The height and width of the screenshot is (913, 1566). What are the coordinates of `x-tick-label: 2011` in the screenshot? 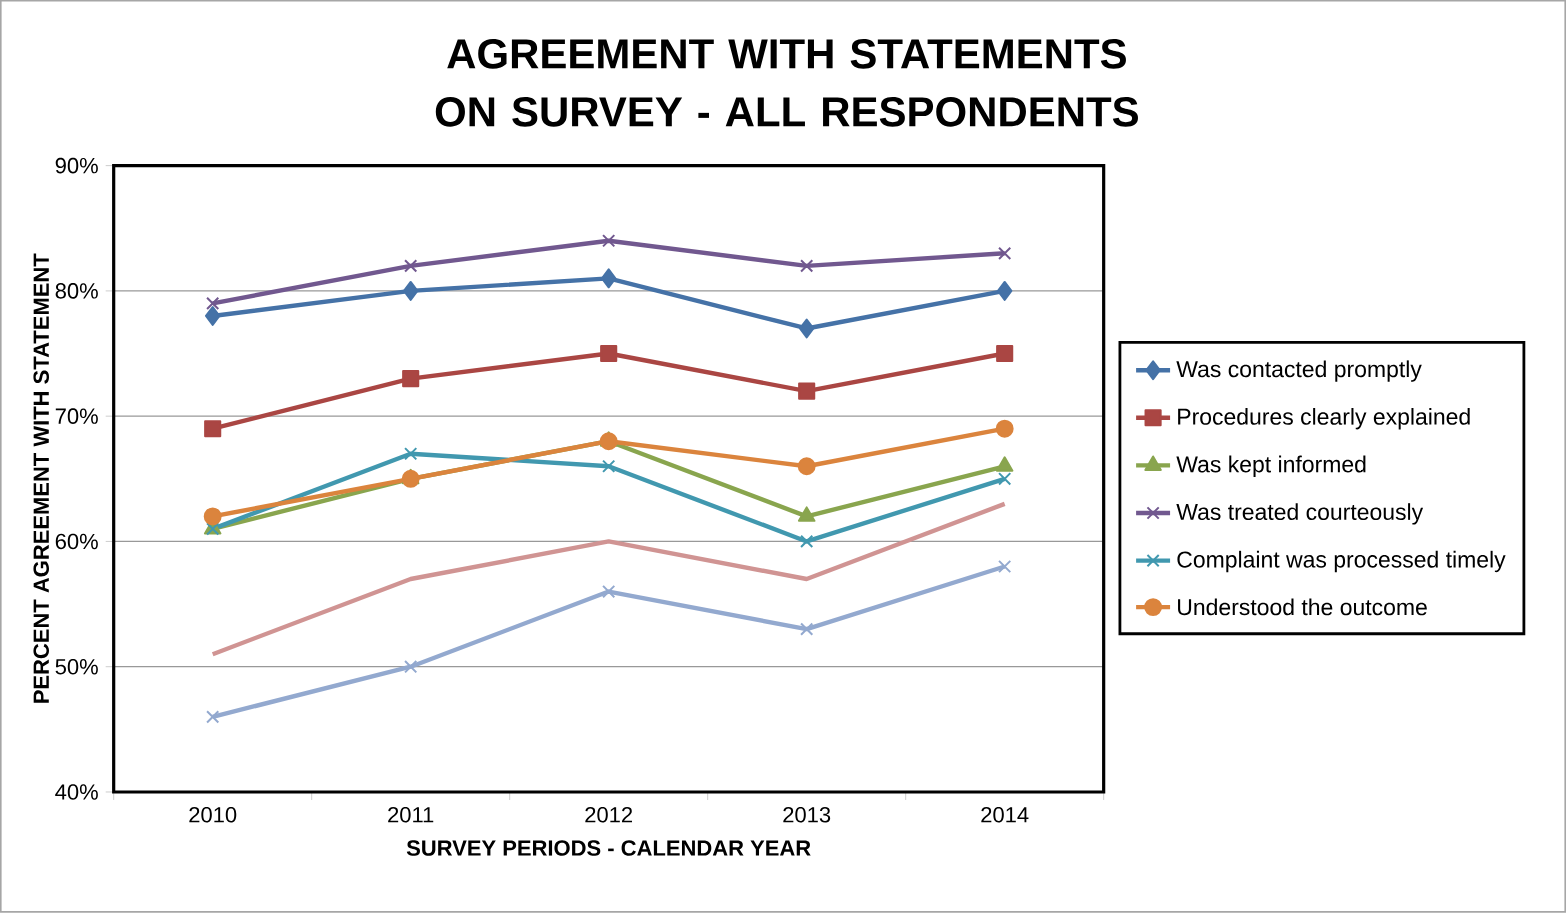 It's located at (411, 815).